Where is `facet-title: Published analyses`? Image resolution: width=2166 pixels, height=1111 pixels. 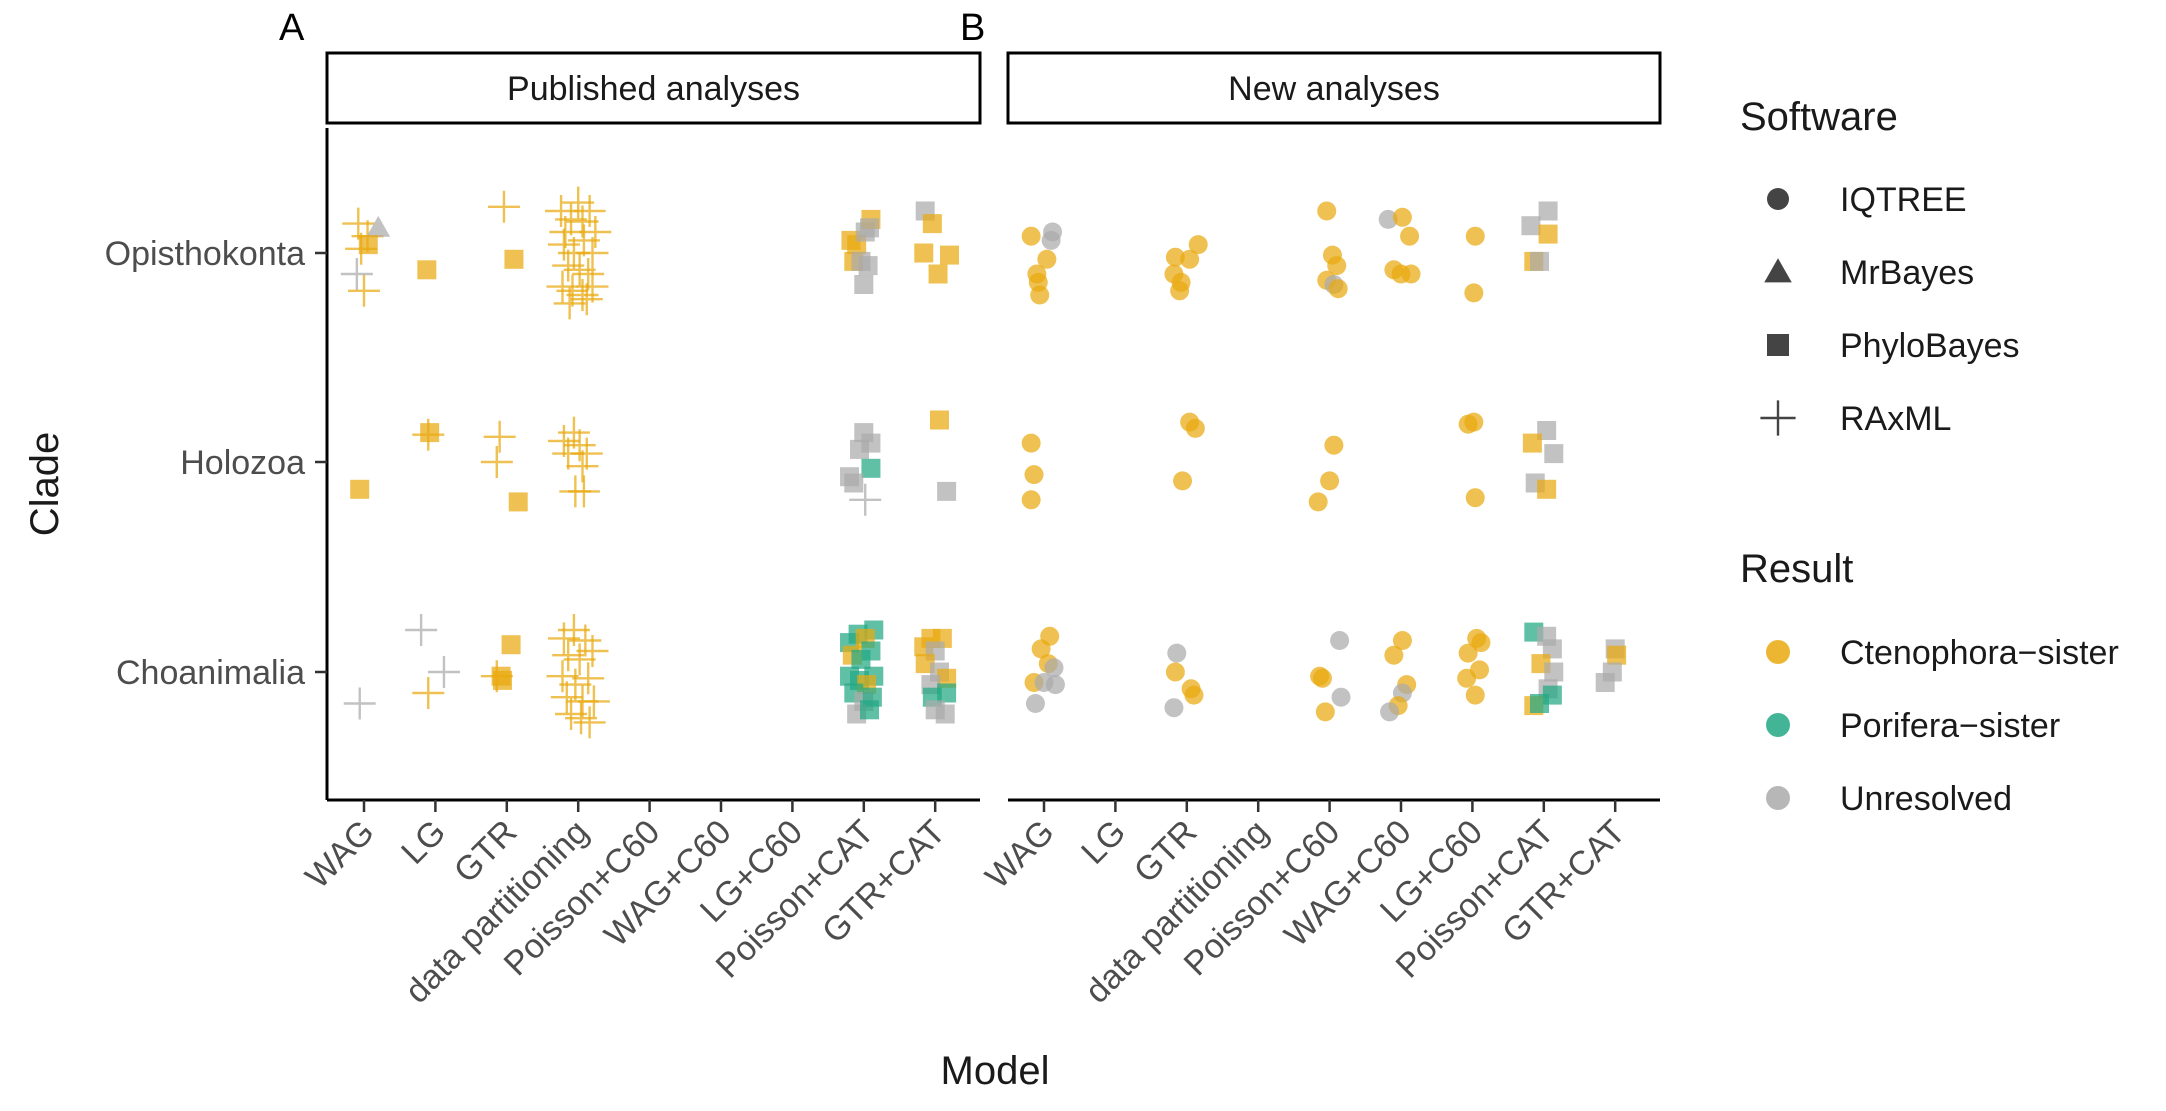
facet-title: Published analyses is located at coordinates (653, 89).